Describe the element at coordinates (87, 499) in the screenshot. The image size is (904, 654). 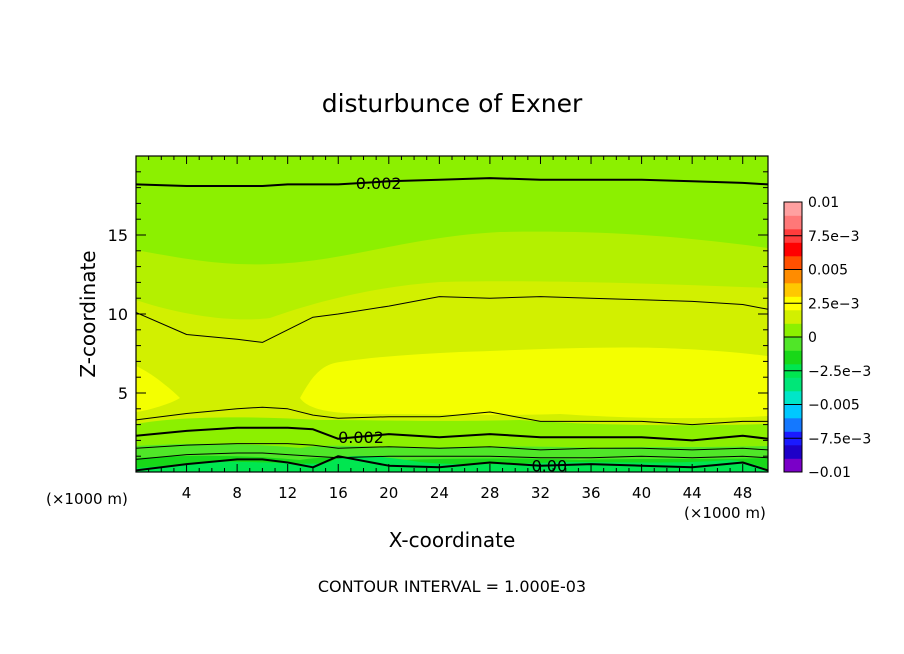
I see `x-unit-left: (×1000 m)` at that location.